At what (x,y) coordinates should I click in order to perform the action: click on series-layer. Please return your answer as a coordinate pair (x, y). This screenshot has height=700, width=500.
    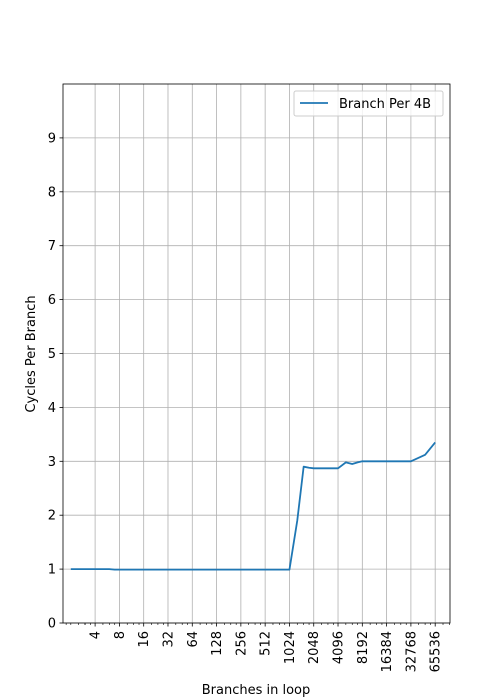
    Looking at the image, I should click on (253, 506).